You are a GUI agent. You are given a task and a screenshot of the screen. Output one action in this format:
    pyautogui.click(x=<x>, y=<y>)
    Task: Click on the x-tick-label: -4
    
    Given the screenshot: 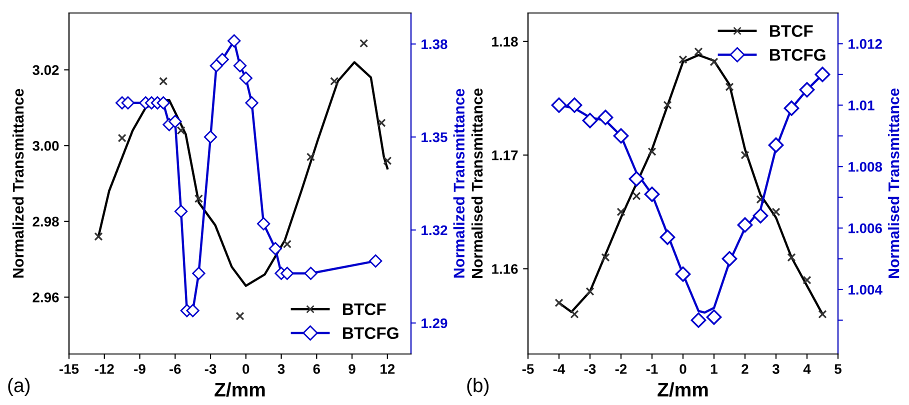 What is the action you would take?
    pyautogui.click(x=559, y=369)
    